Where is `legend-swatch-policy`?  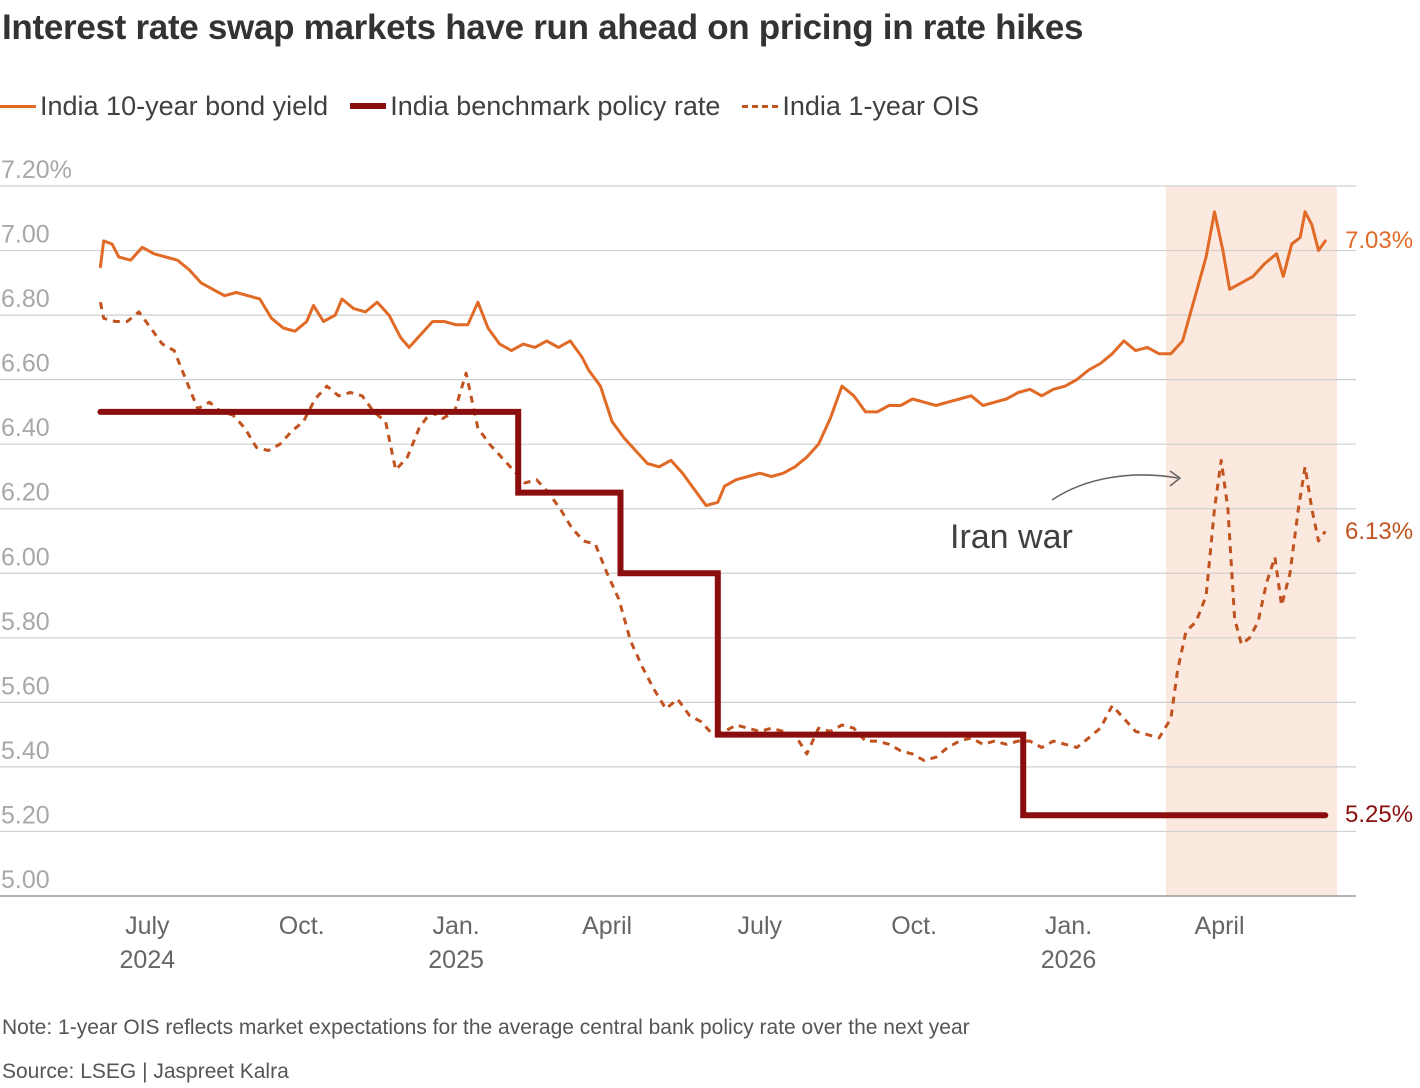 legend-swatch-policy is located at coordinates (368, 106).